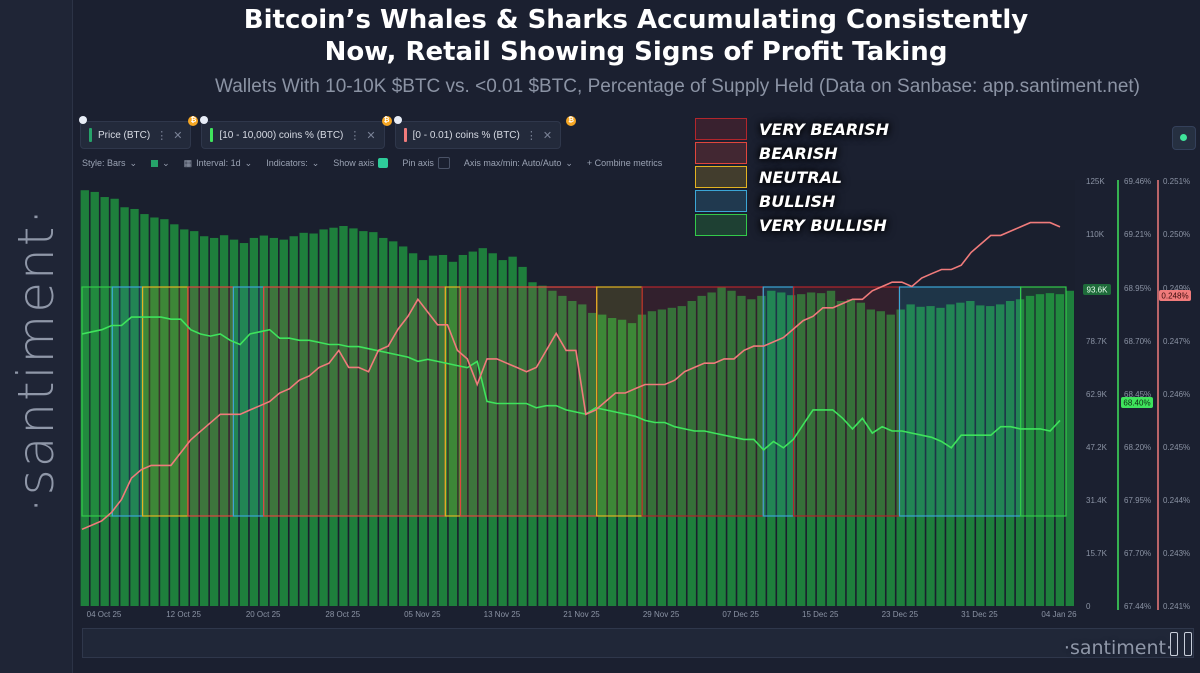 This screenshot has height=673, width=1200. I want to click on calendar-icon: ▦, so click(188, 162).